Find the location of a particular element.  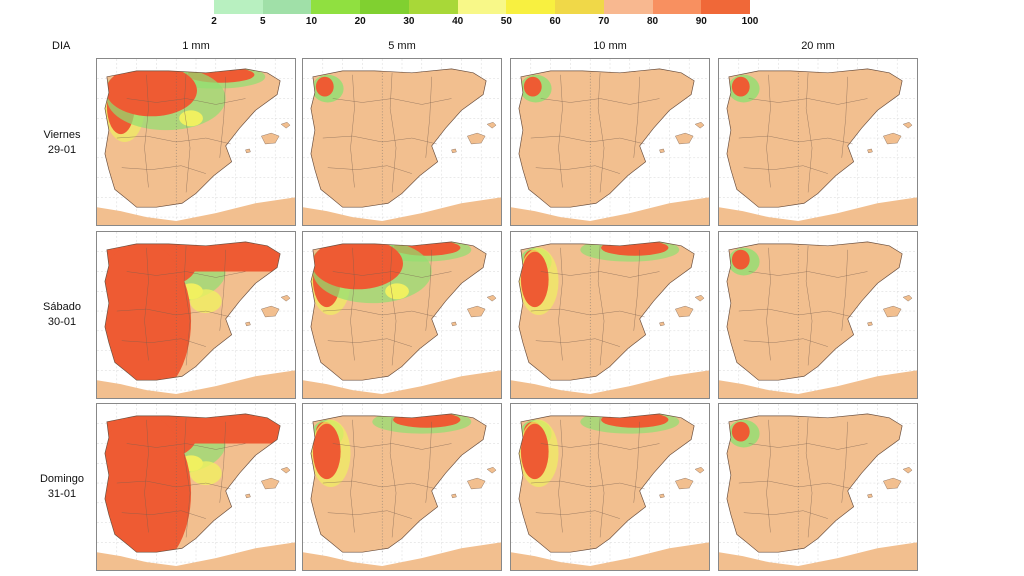

row-day: Viernes is located at coordinates (62, 135).